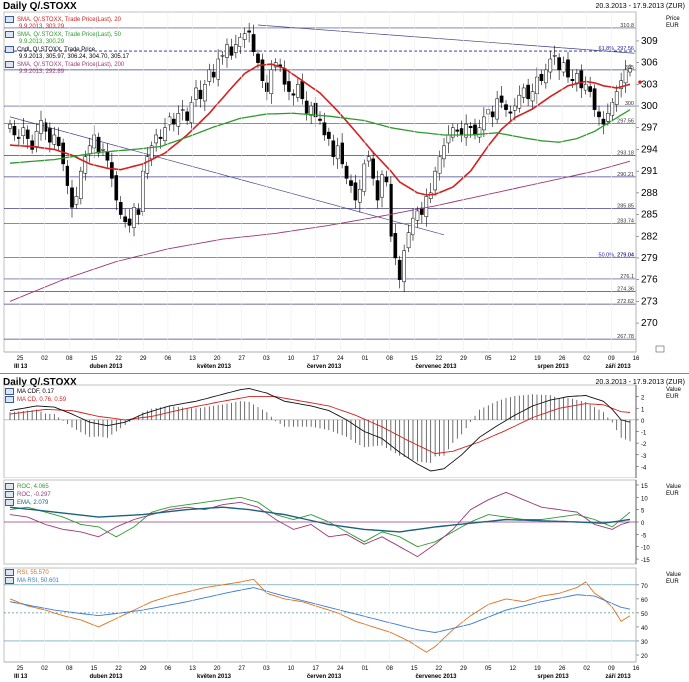  Describe the element at coordinates (67, 50) in the screenshot. I see `legend-entry: Cndl, Q/.STOXX, Trade Price` at that location.